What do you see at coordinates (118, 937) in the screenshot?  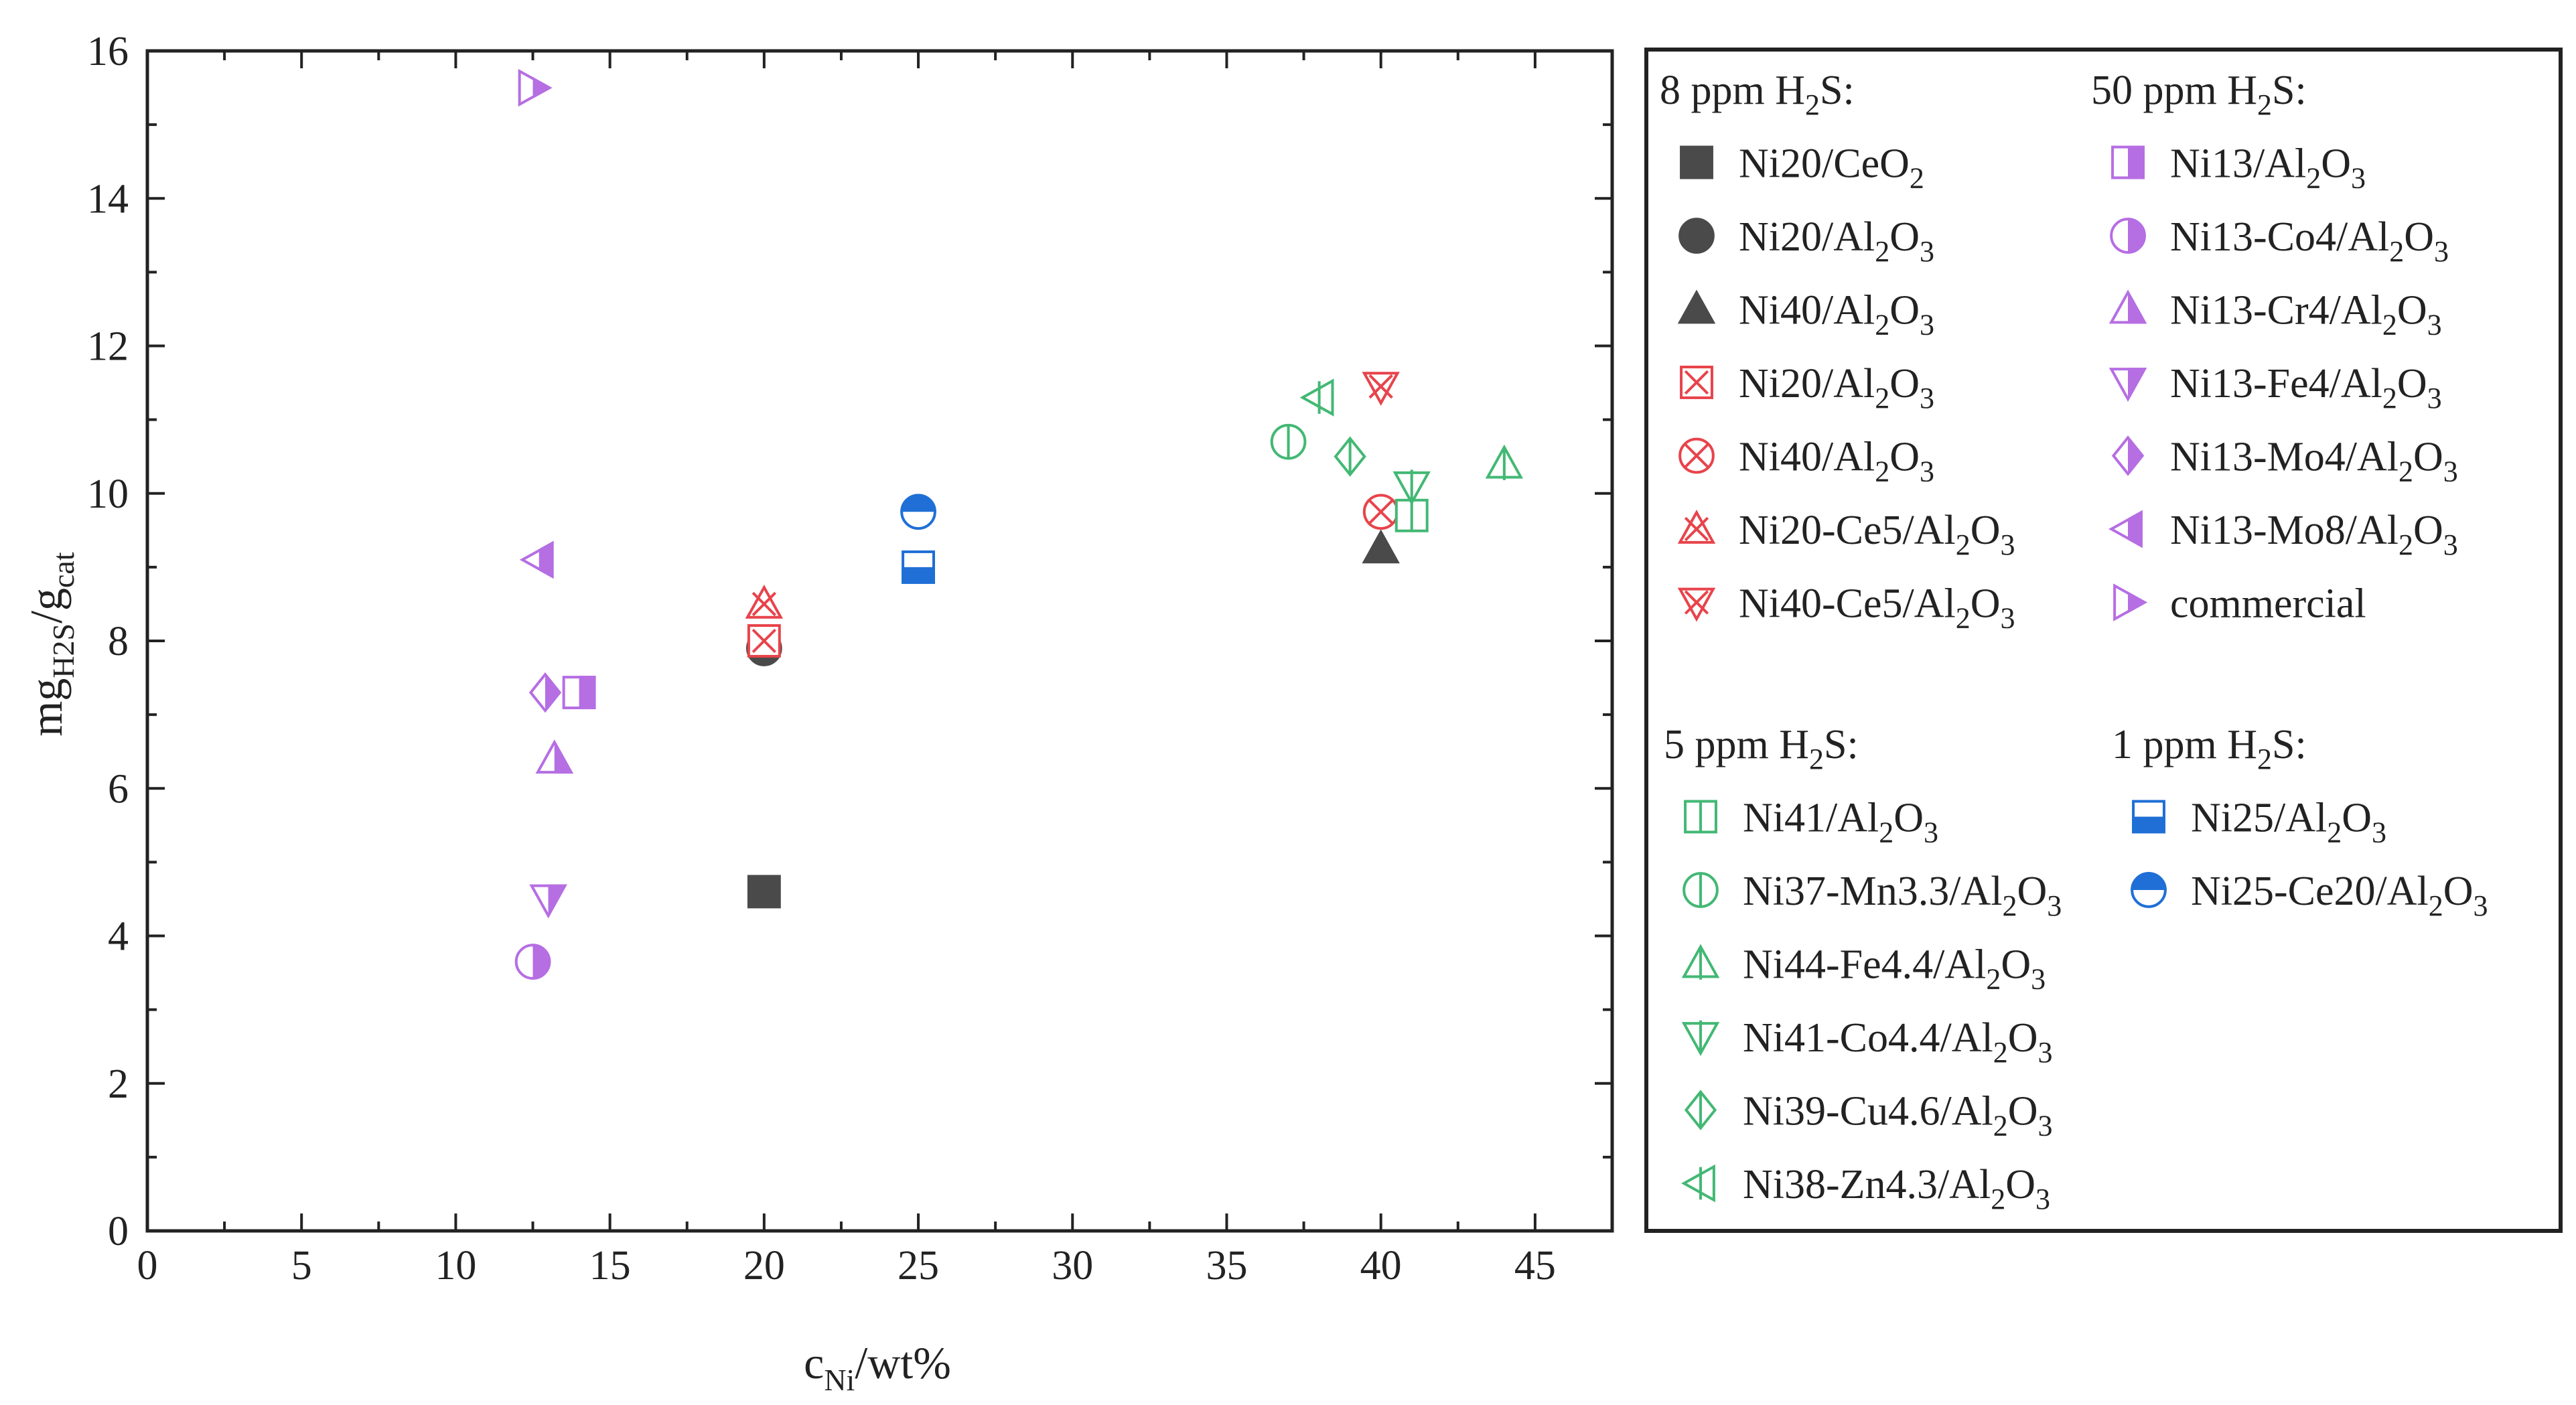 I see `y-tick-label: 4` at bounding box center [118, 937].